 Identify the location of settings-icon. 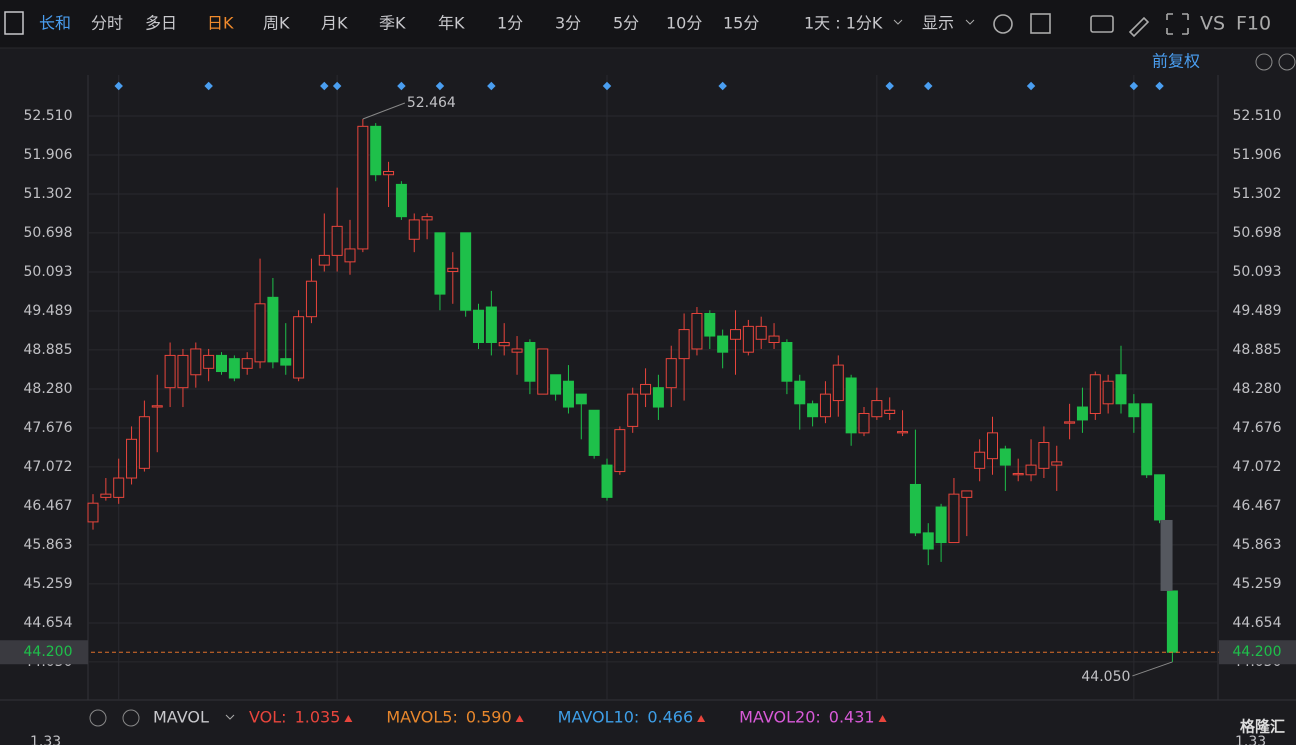
(1003, 24).